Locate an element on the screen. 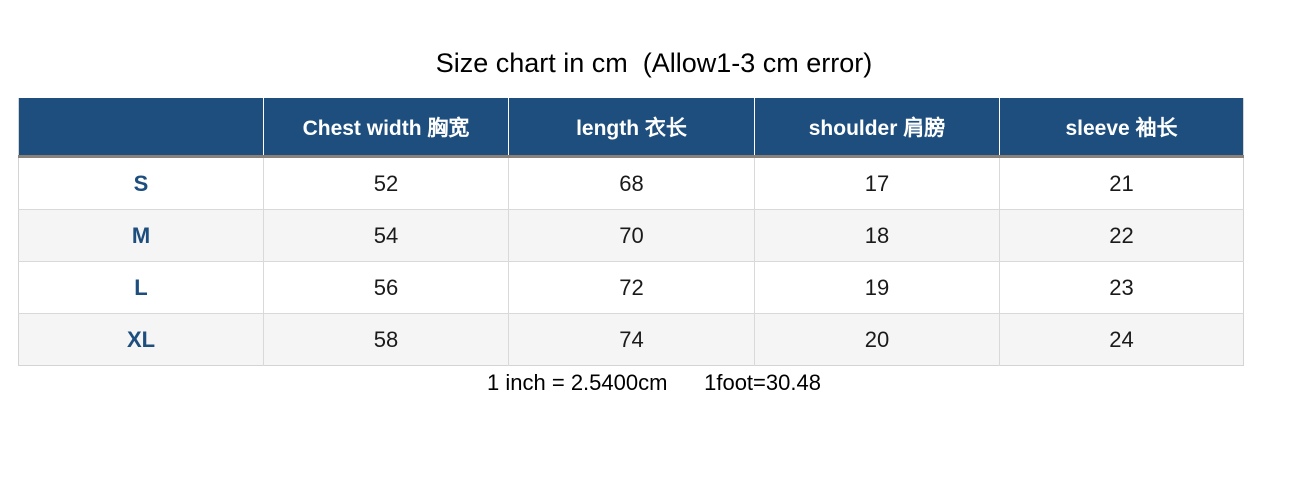 This screenshot has height=480, width=1308. cell-size: M is located at coordinates (141, 235).